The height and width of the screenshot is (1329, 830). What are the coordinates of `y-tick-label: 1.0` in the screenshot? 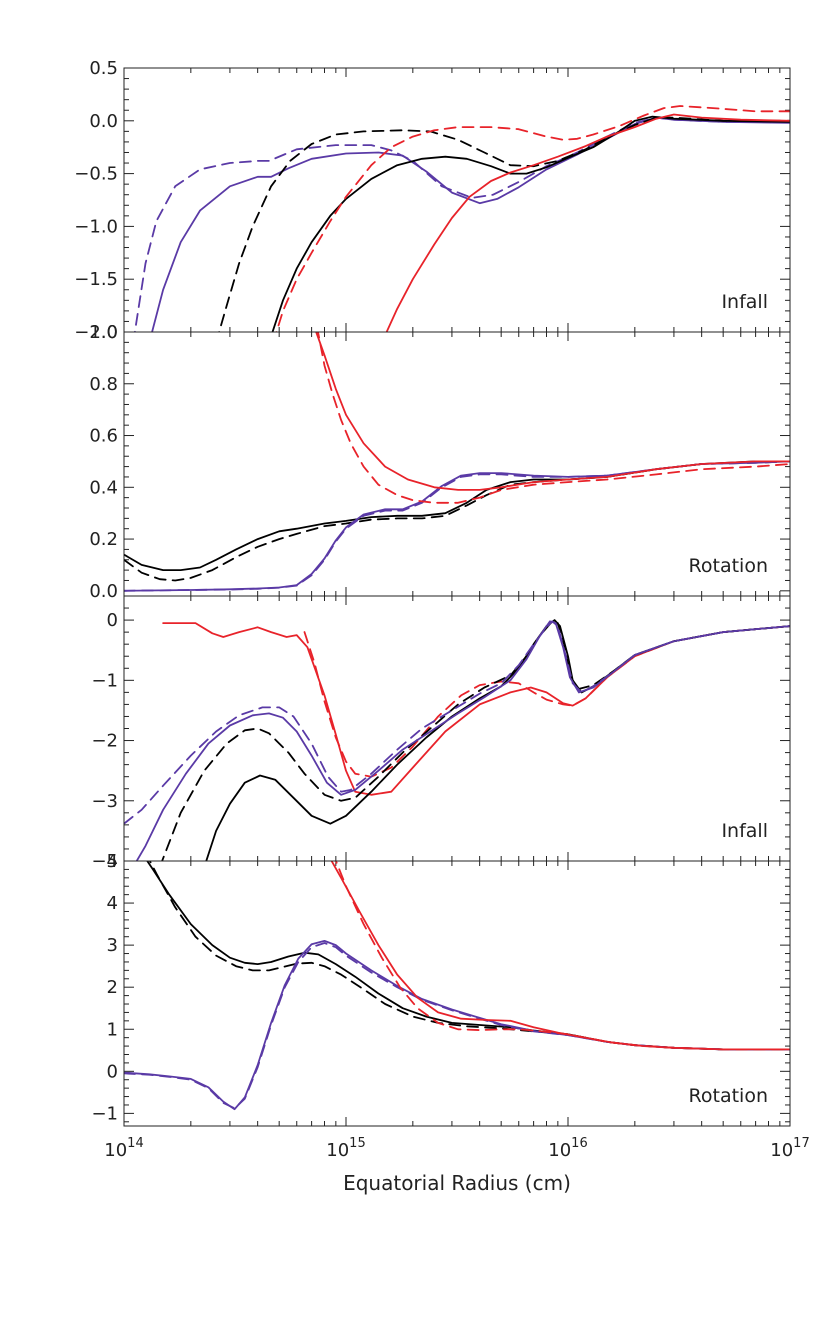 It's located at (103, 332).